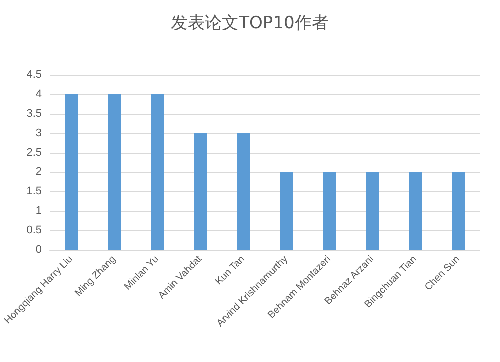 This screenshot has width=500, height=362. I want to click on y-tick-label: 4, so click(39, 94).